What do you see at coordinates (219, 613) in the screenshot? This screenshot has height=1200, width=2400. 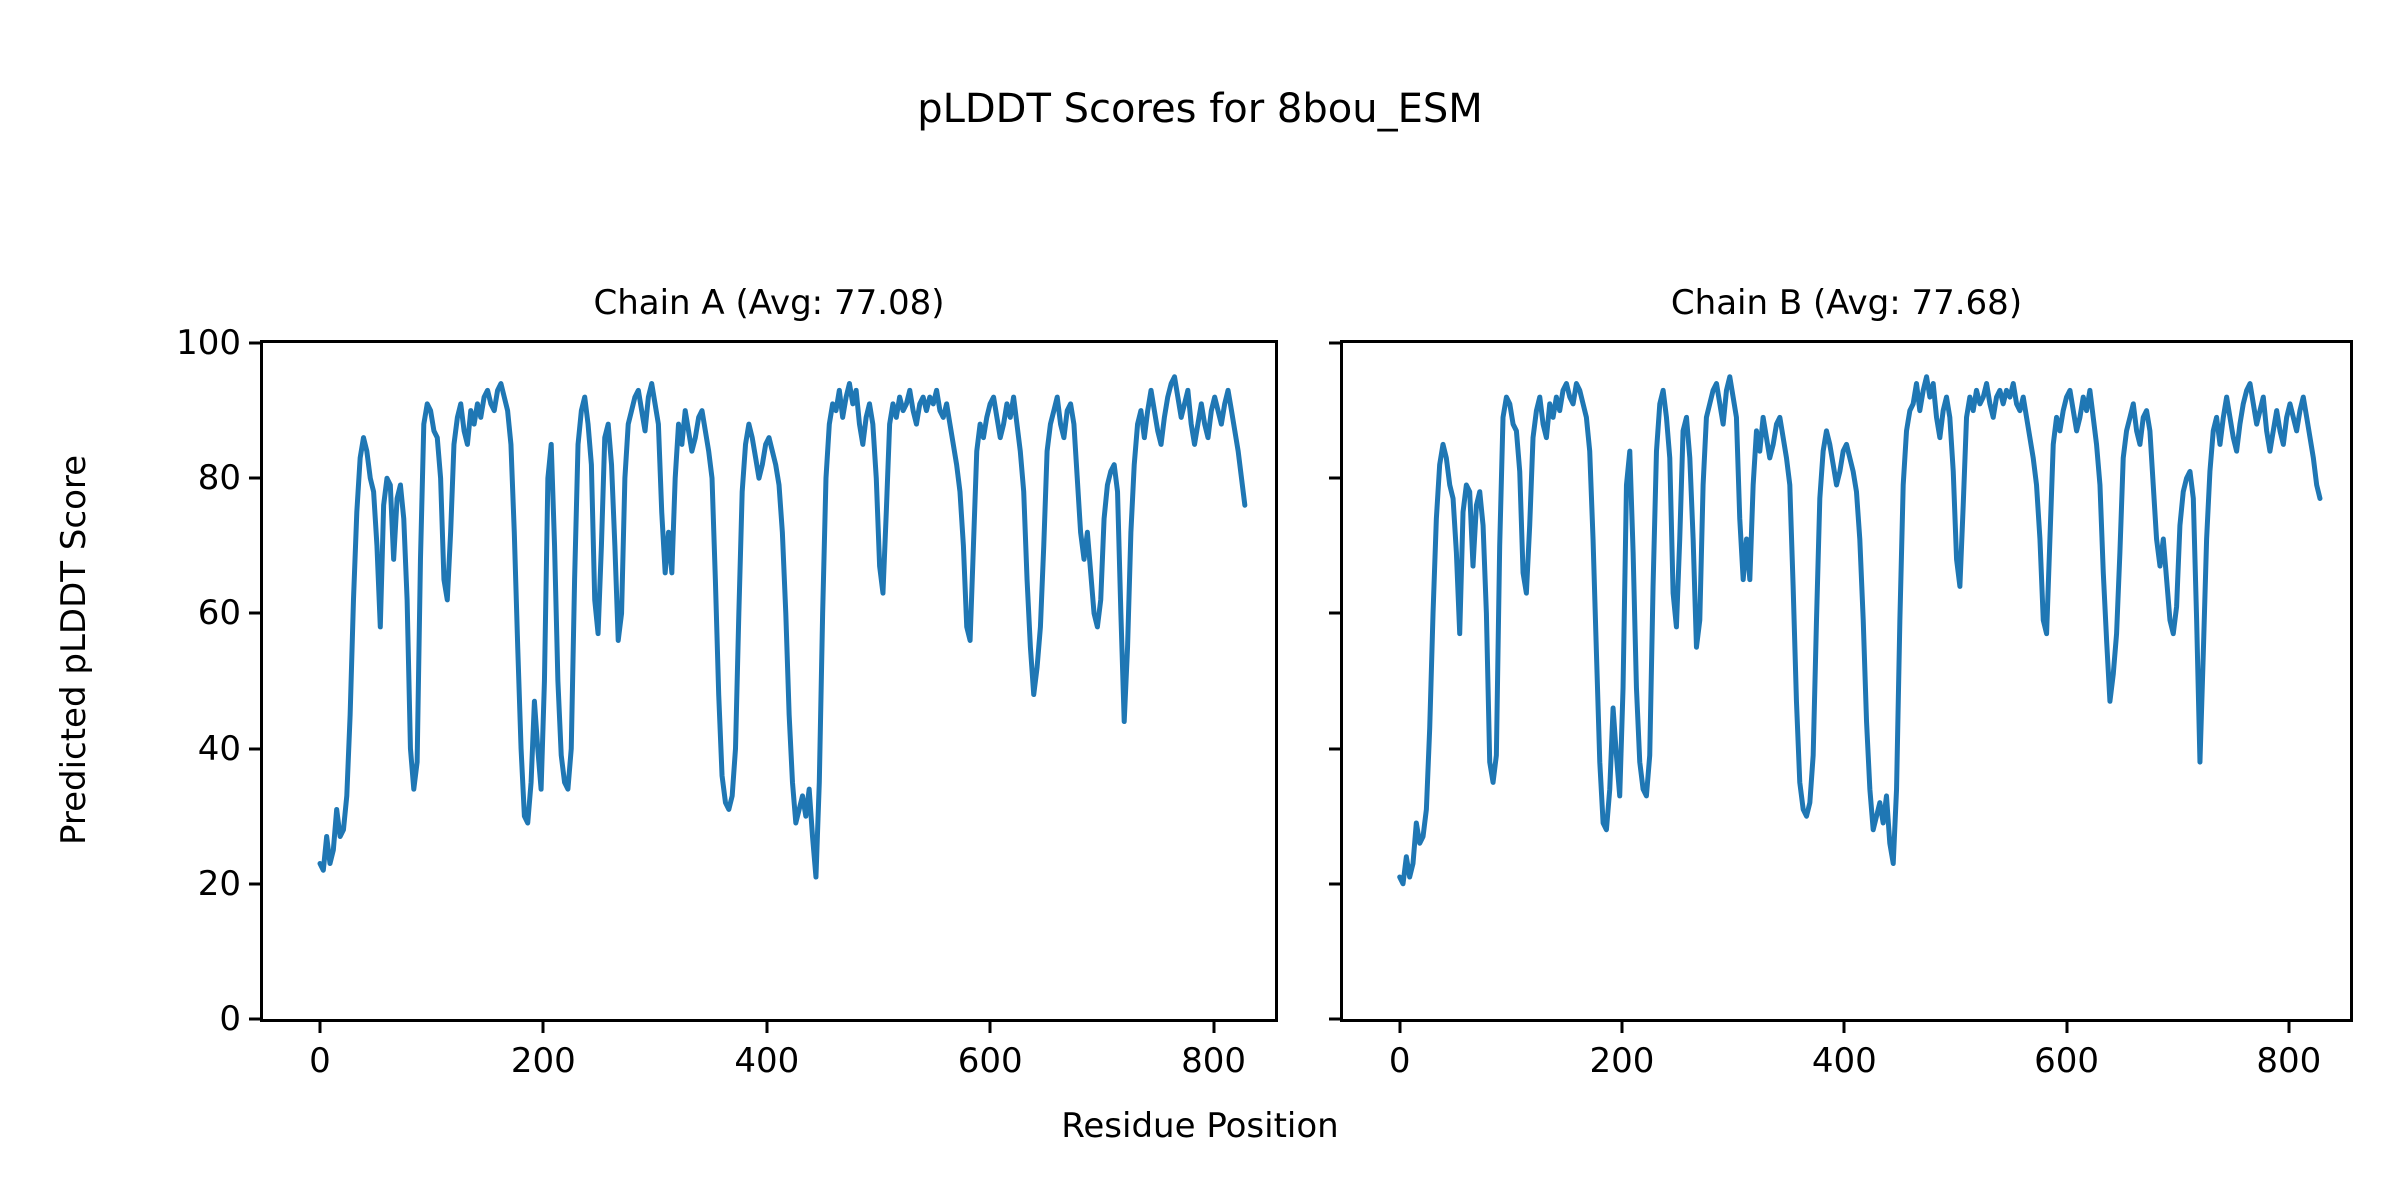 I see `y-tick-label: 60` at bounding box center [219, 613].